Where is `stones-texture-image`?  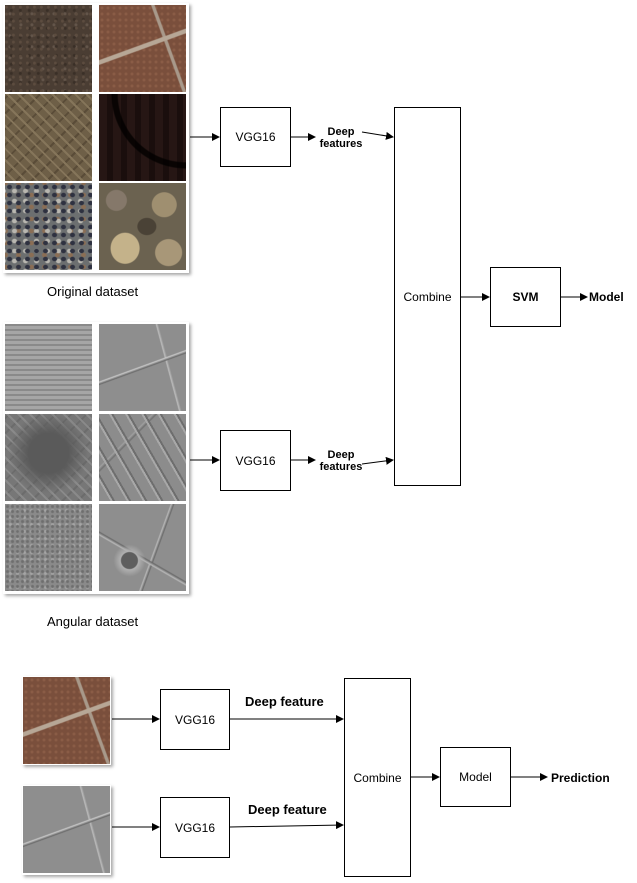
stones-texture-image is located at coordinates (142, 226).